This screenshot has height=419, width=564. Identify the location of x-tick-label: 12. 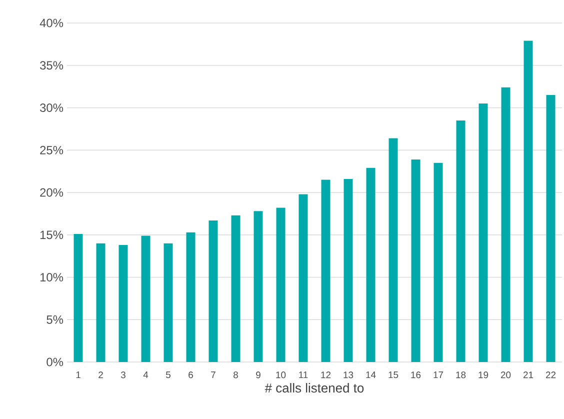
(326, 375).